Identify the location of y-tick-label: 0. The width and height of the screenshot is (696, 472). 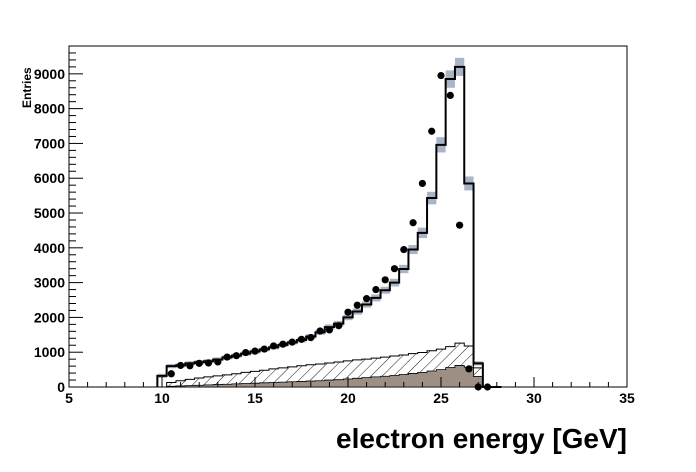
(61, 387).